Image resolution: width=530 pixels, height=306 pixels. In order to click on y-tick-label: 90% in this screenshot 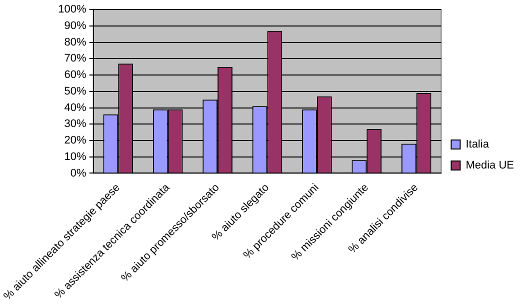, I will do `click(75, 26)`.